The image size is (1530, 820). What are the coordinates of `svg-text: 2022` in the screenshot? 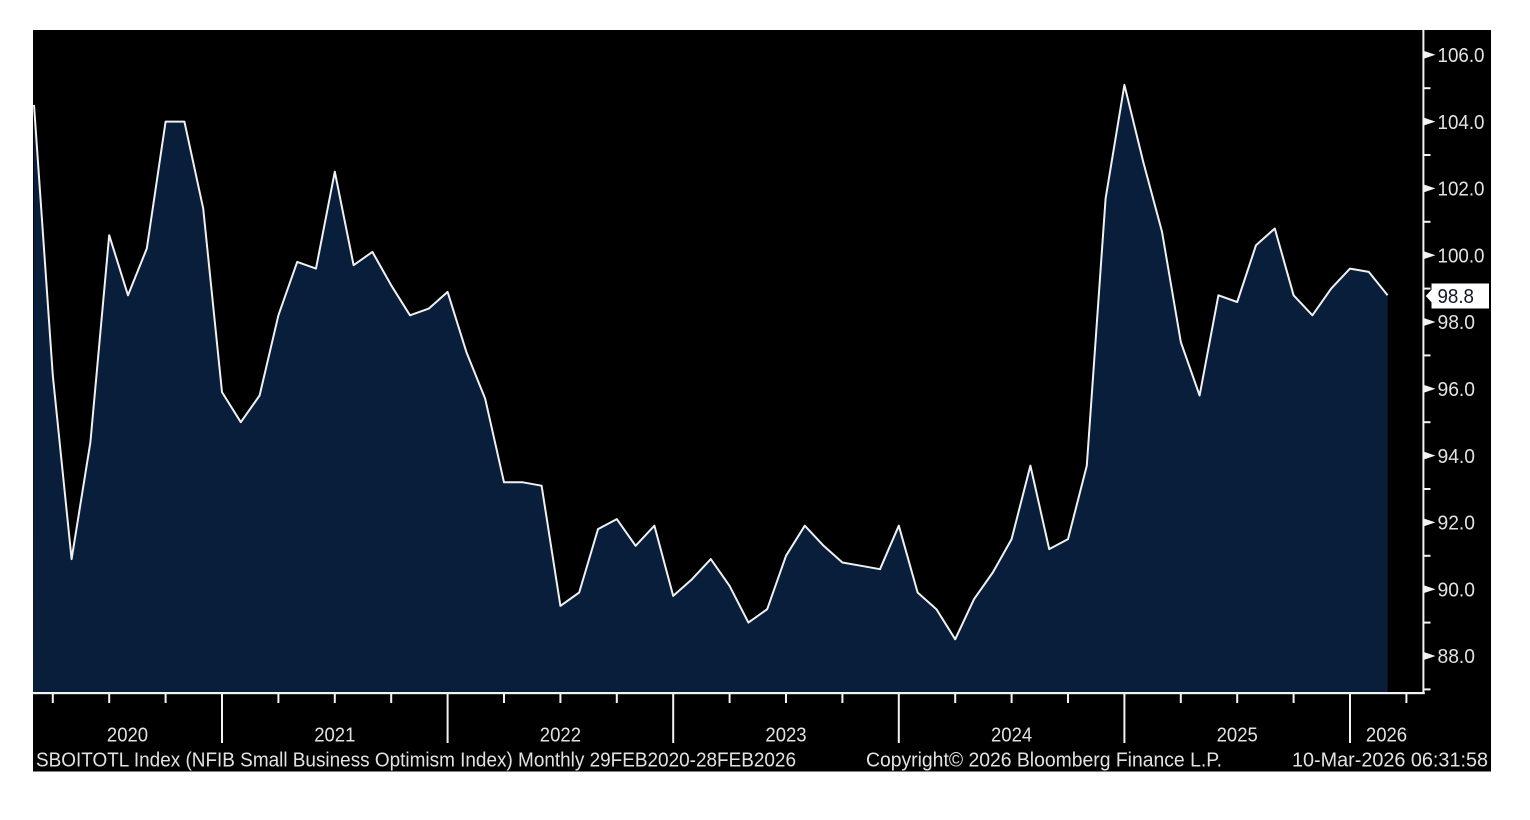 It's located at (560, 736).